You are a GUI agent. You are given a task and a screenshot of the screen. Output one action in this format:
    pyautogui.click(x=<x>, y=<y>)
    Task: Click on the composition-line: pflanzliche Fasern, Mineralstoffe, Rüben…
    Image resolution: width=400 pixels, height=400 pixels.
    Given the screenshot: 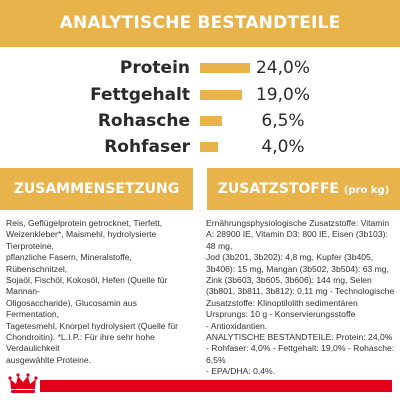 What is the action you would take?
    pyautogui.click(x=69, y=263)
    